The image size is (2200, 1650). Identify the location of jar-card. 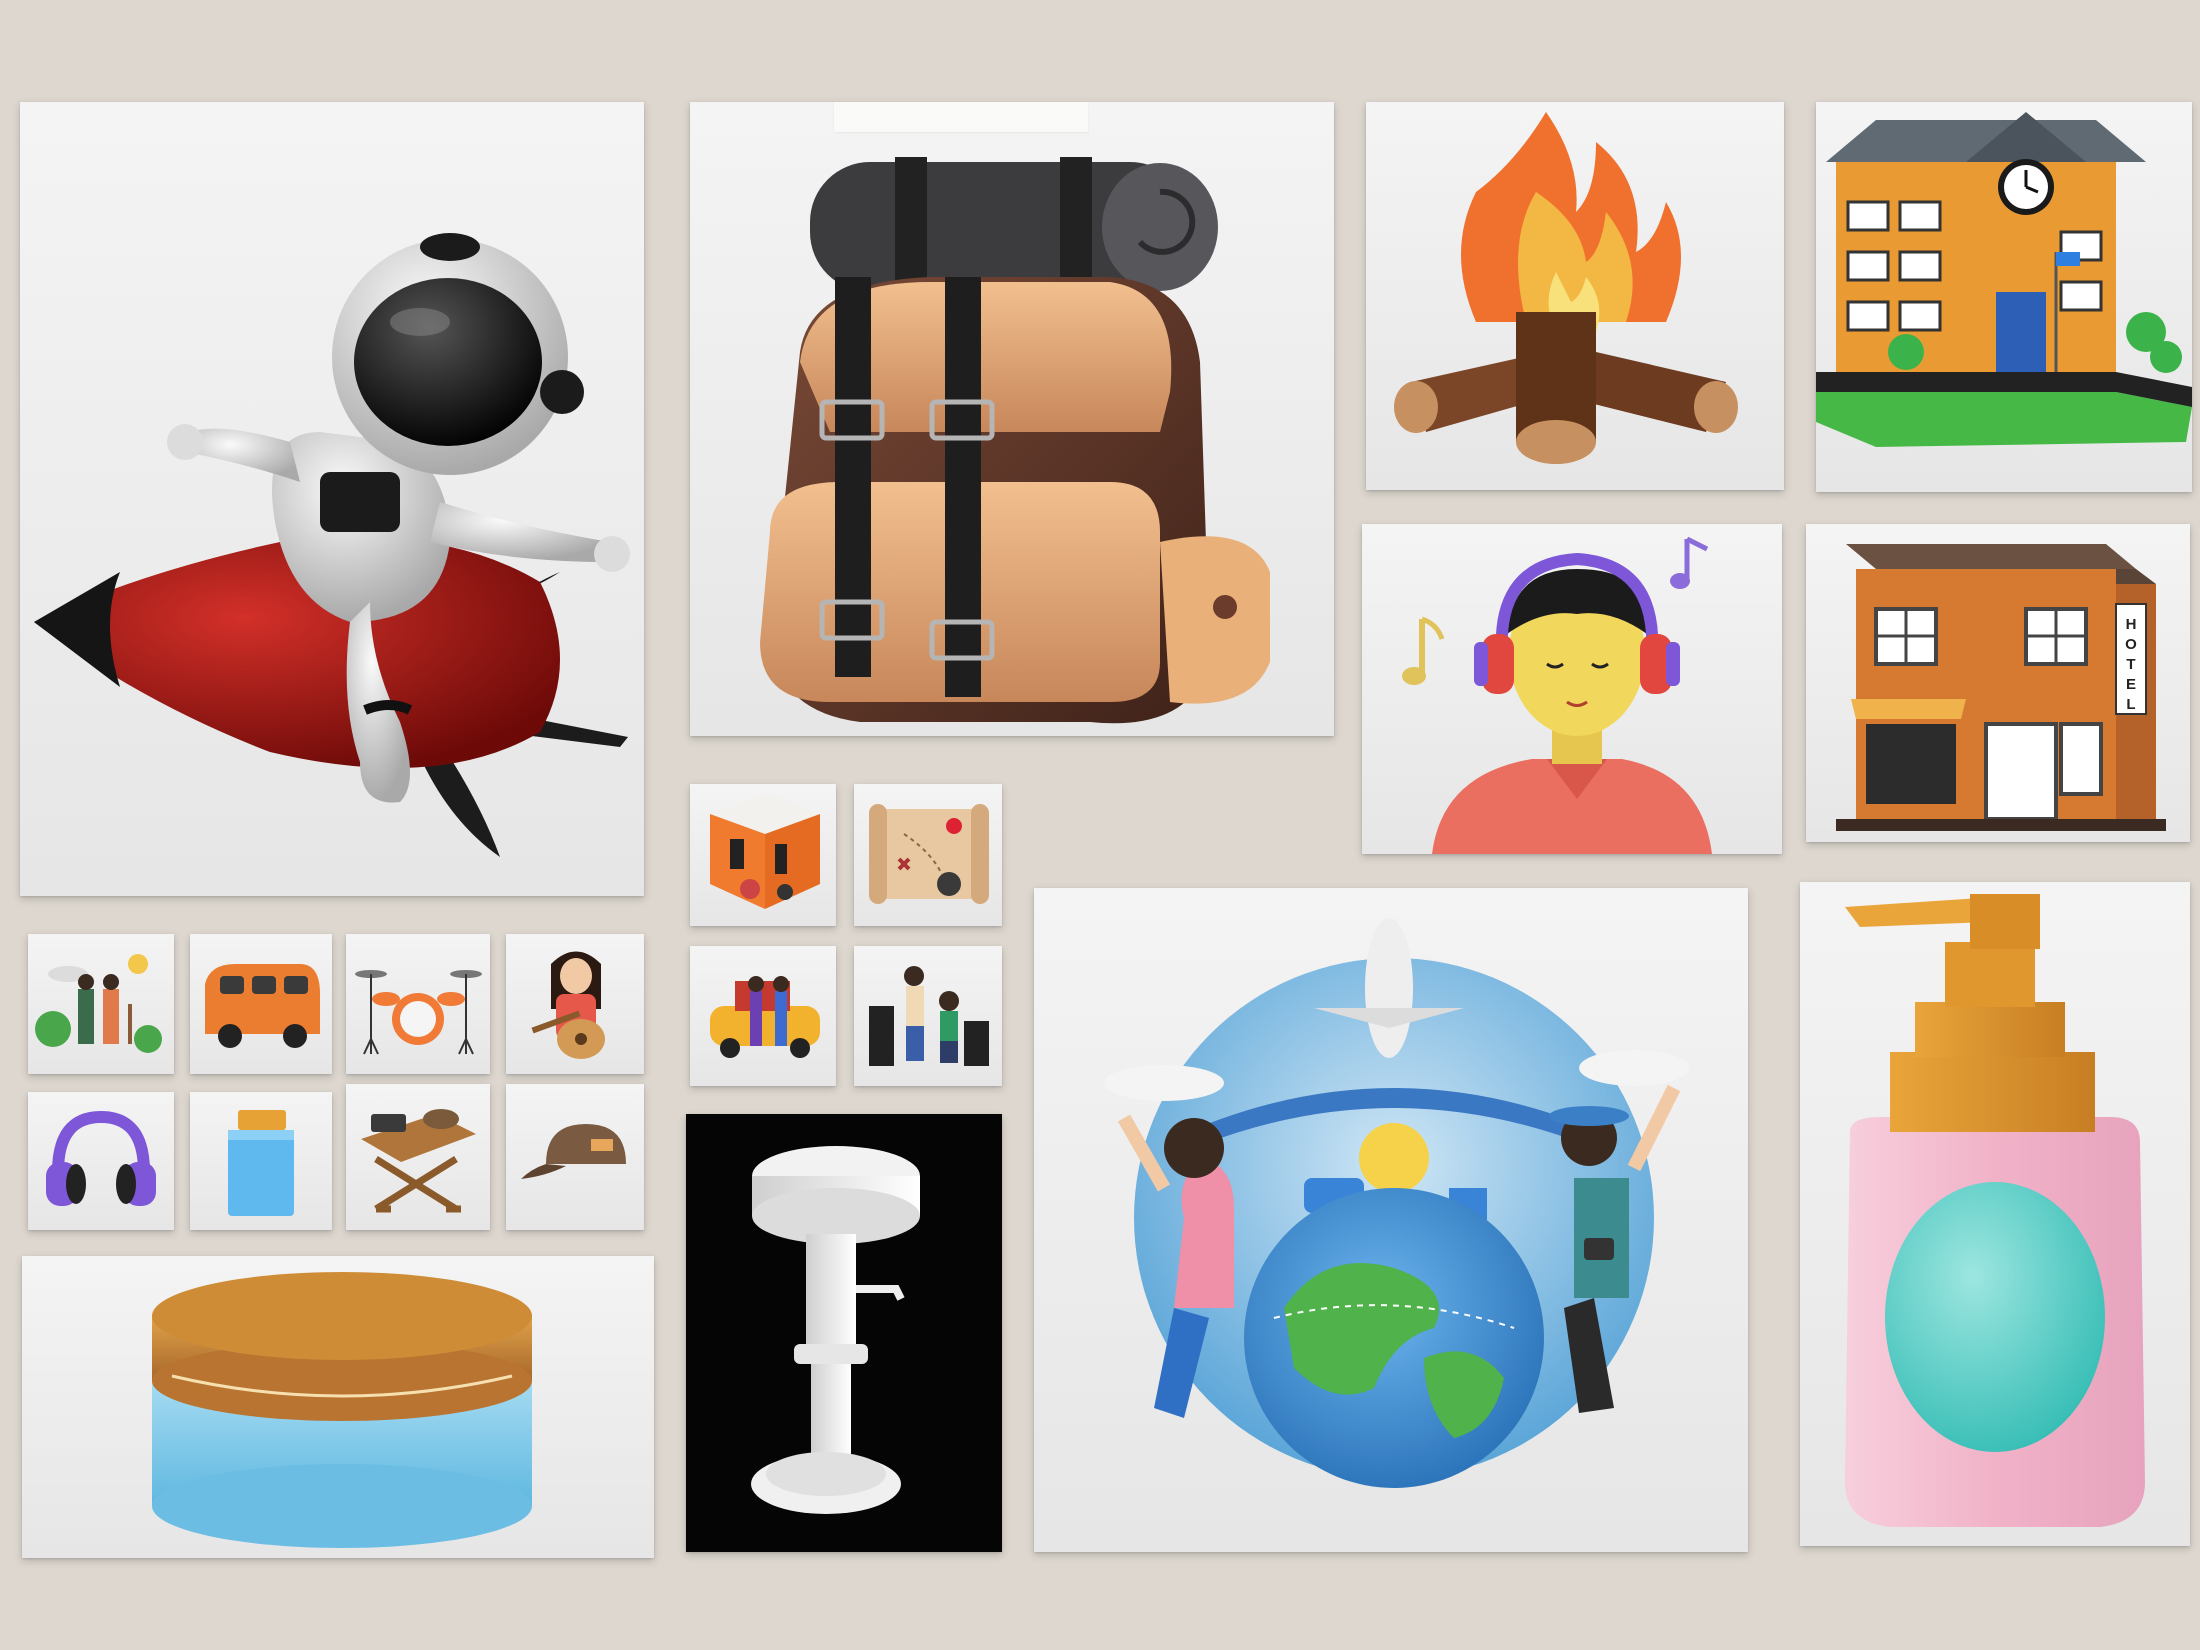
(261, 1161).